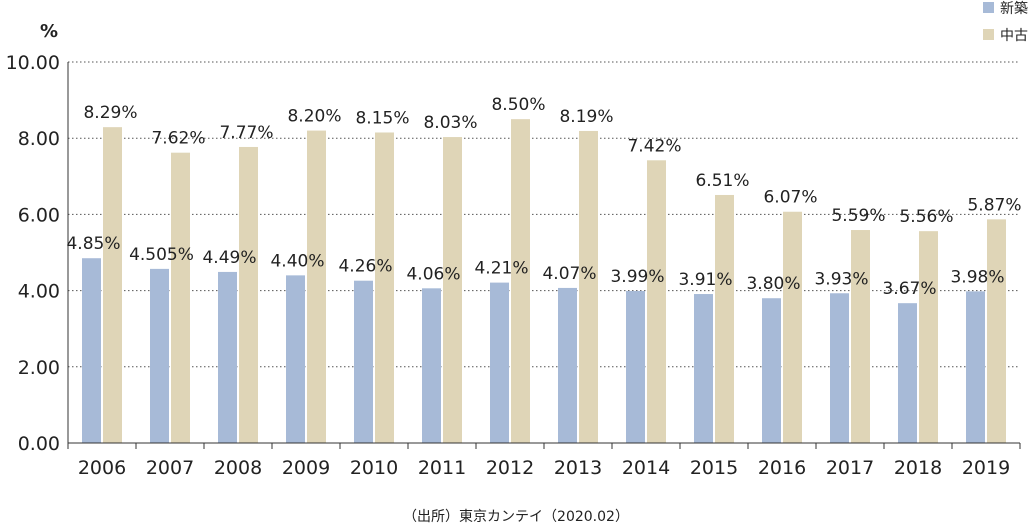  Describe the element at coordinates (161, 255) in the screenshot. I see `data-label-shinchiku: 4.505%` at that location.